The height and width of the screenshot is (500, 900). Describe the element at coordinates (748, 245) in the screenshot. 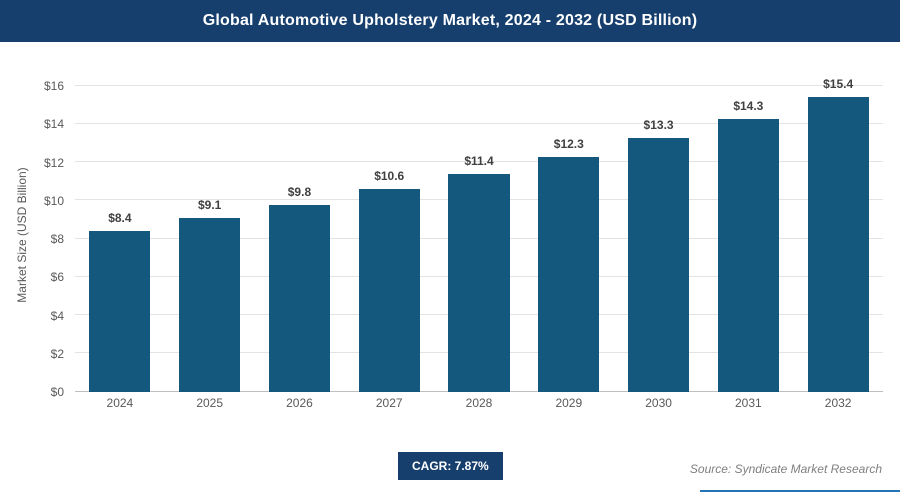

I see `bar-2031: $14.3` at that location.